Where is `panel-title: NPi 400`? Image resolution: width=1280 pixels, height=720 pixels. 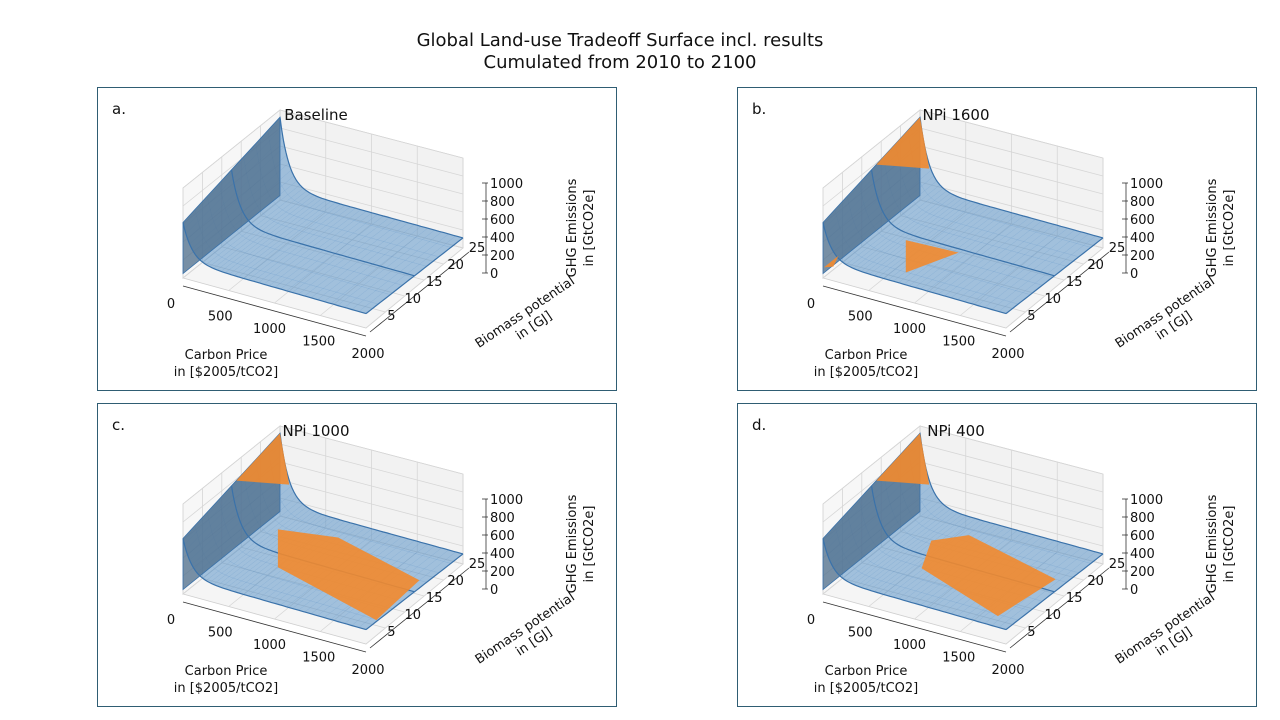 panel-title: NPi 400 is located at coordinates (956, 431).